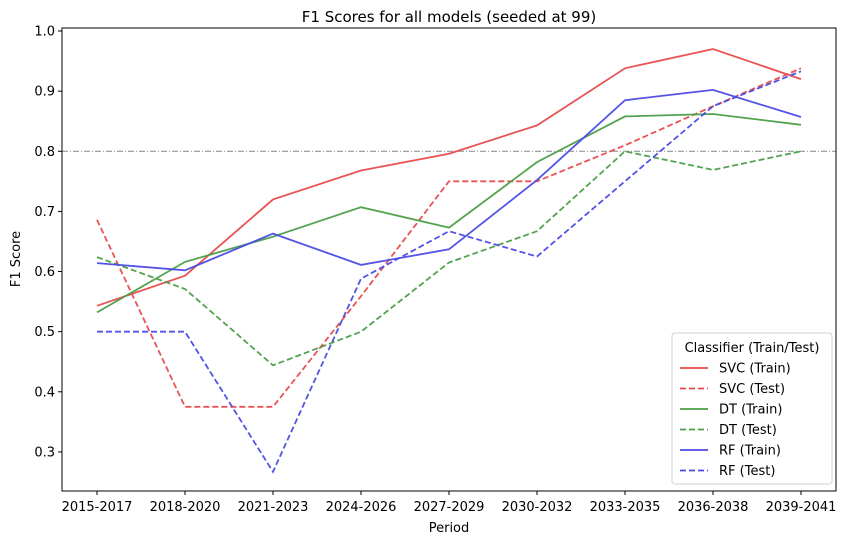 The width and height of the screenshot is (849, 545). Describe the element at coordinates (449, 17) in the screenshot. I see `chart-title: F1 Scores for all models (seeded at 99)` at that location.